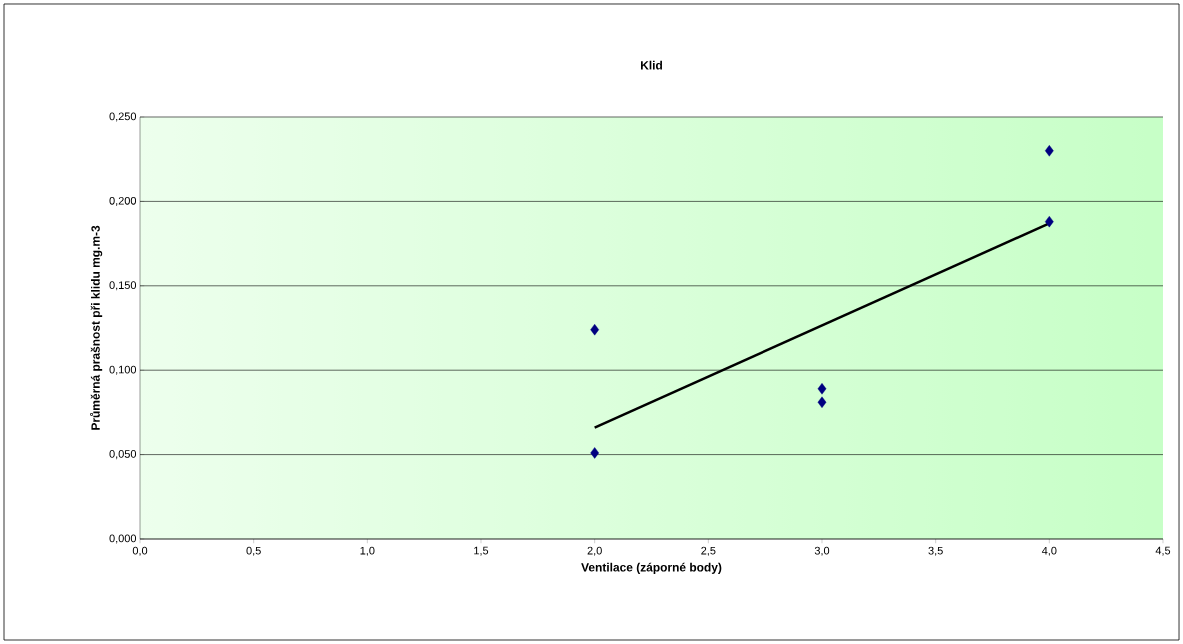 The width and height of the screenshot is (1183, 644). I want to click on y-tick-label: 0,250, so click(123, 117).